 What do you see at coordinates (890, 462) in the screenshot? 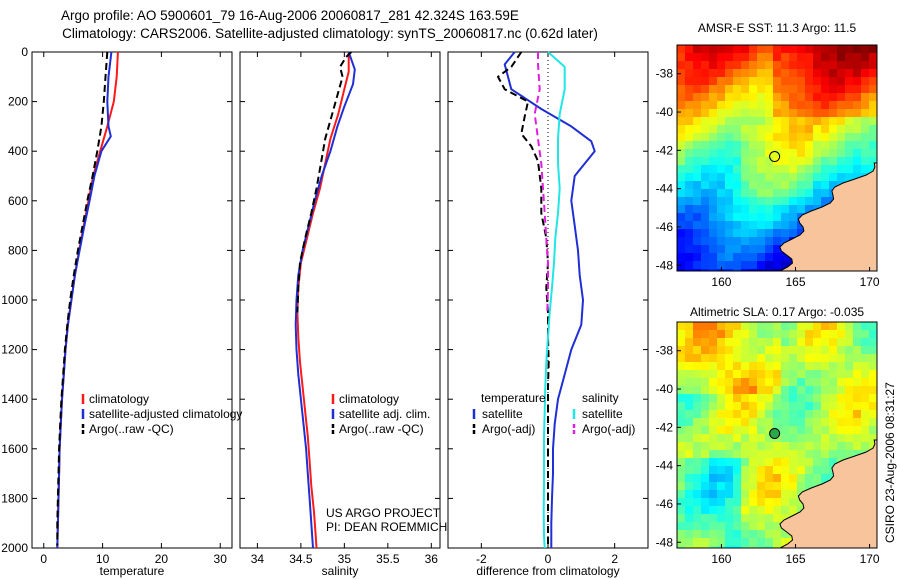
I see `csiro-timestamp: CSIRO 23-Aug-2006 08:31:27` at bounding box center [890, 462].